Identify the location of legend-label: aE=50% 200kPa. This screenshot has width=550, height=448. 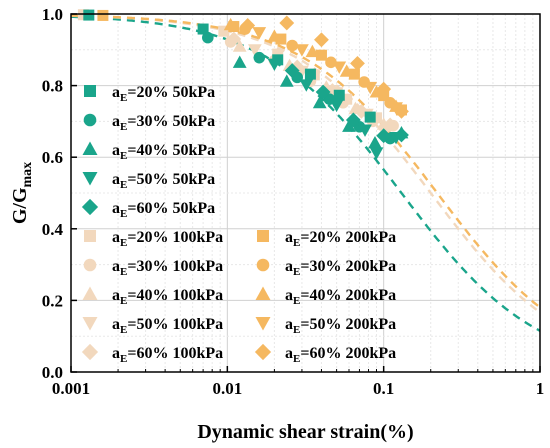
(340, 326).